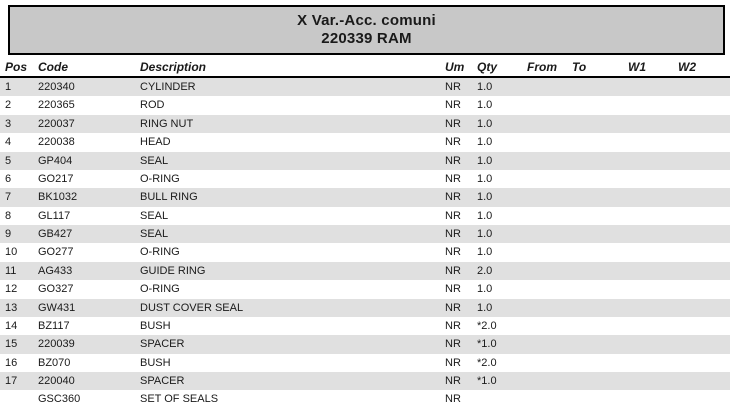  What do you see at coordinates (54, 325) in the screenshot?
I see `cell-code: BZ117` at bounding box center [54, 325].